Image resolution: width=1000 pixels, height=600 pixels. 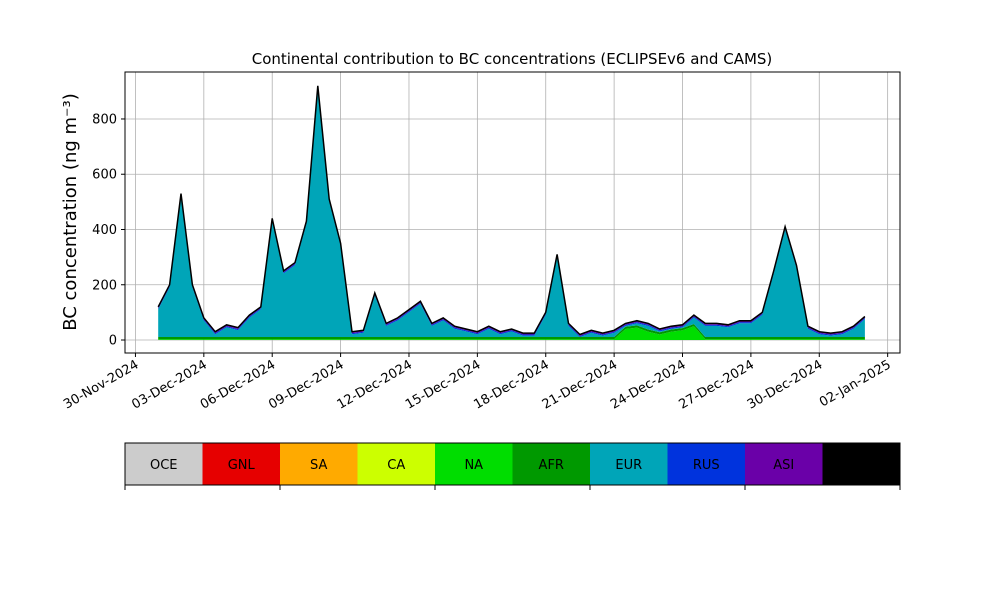 What do you see at coordinates (101, 384) in the screenshot?
I see `x-tick-label: 30-Nov-2024` at bounding box center [101, 384].